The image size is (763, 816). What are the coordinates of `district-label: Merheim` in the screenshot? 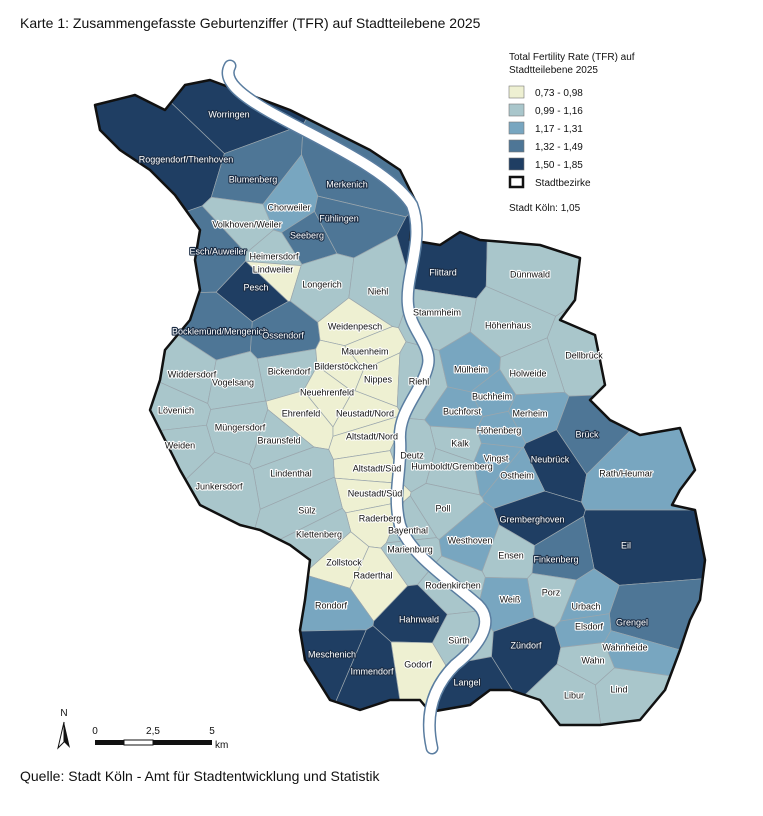 It's located at (529, 413).